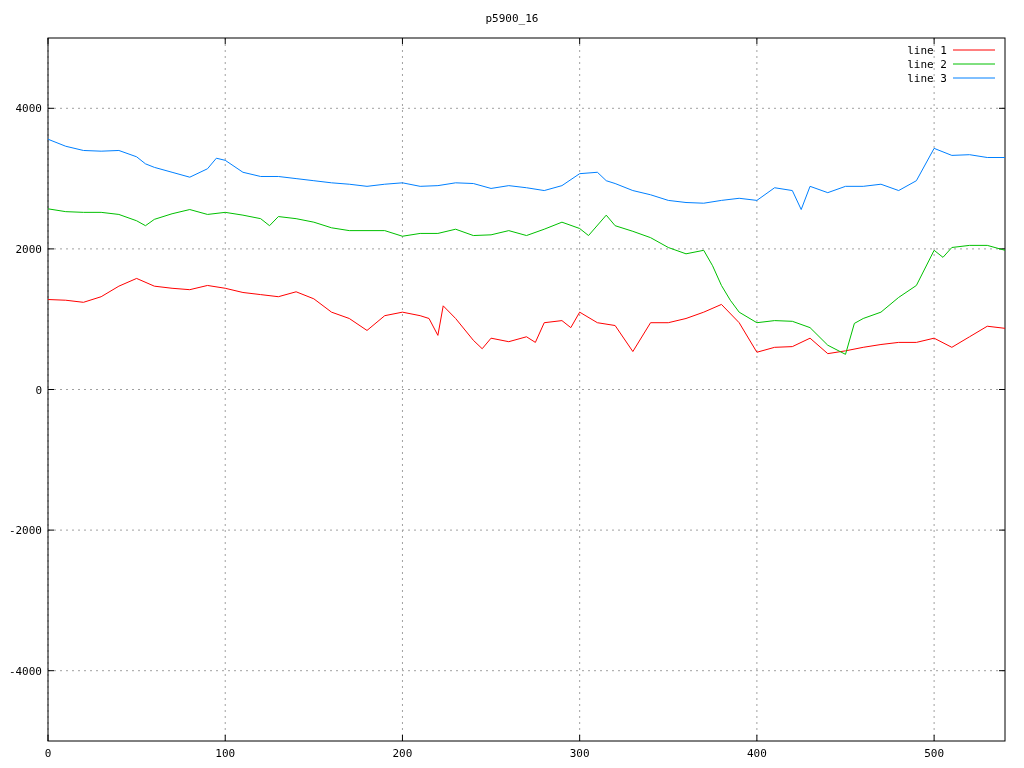 The width and height of the screenshot is (1024, 768). Describe the element at coordinates (38, 390) in the screenshot. I see `y-tick-label: 0` at that location.